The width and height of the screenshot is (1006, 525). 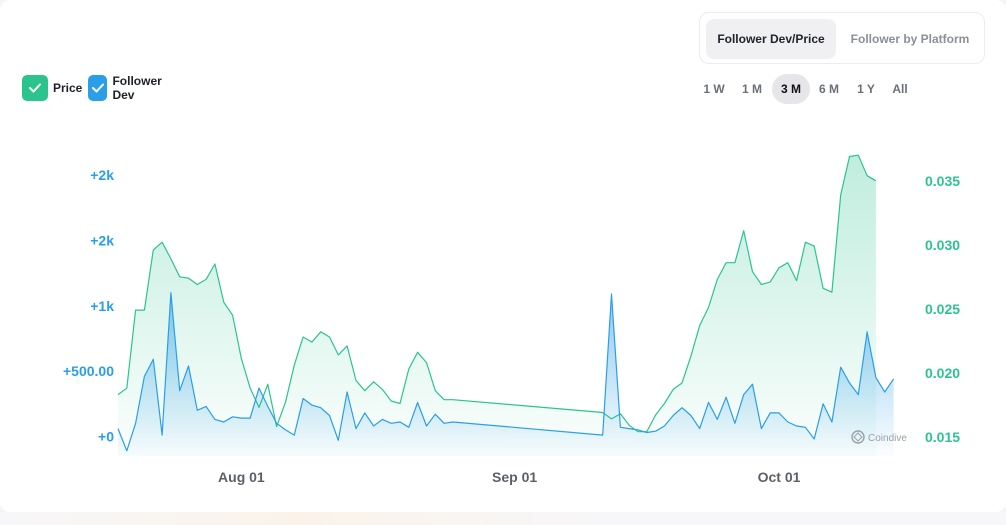 I want to click on x-tick-label: Sep 01, so click(x=514, y=477).